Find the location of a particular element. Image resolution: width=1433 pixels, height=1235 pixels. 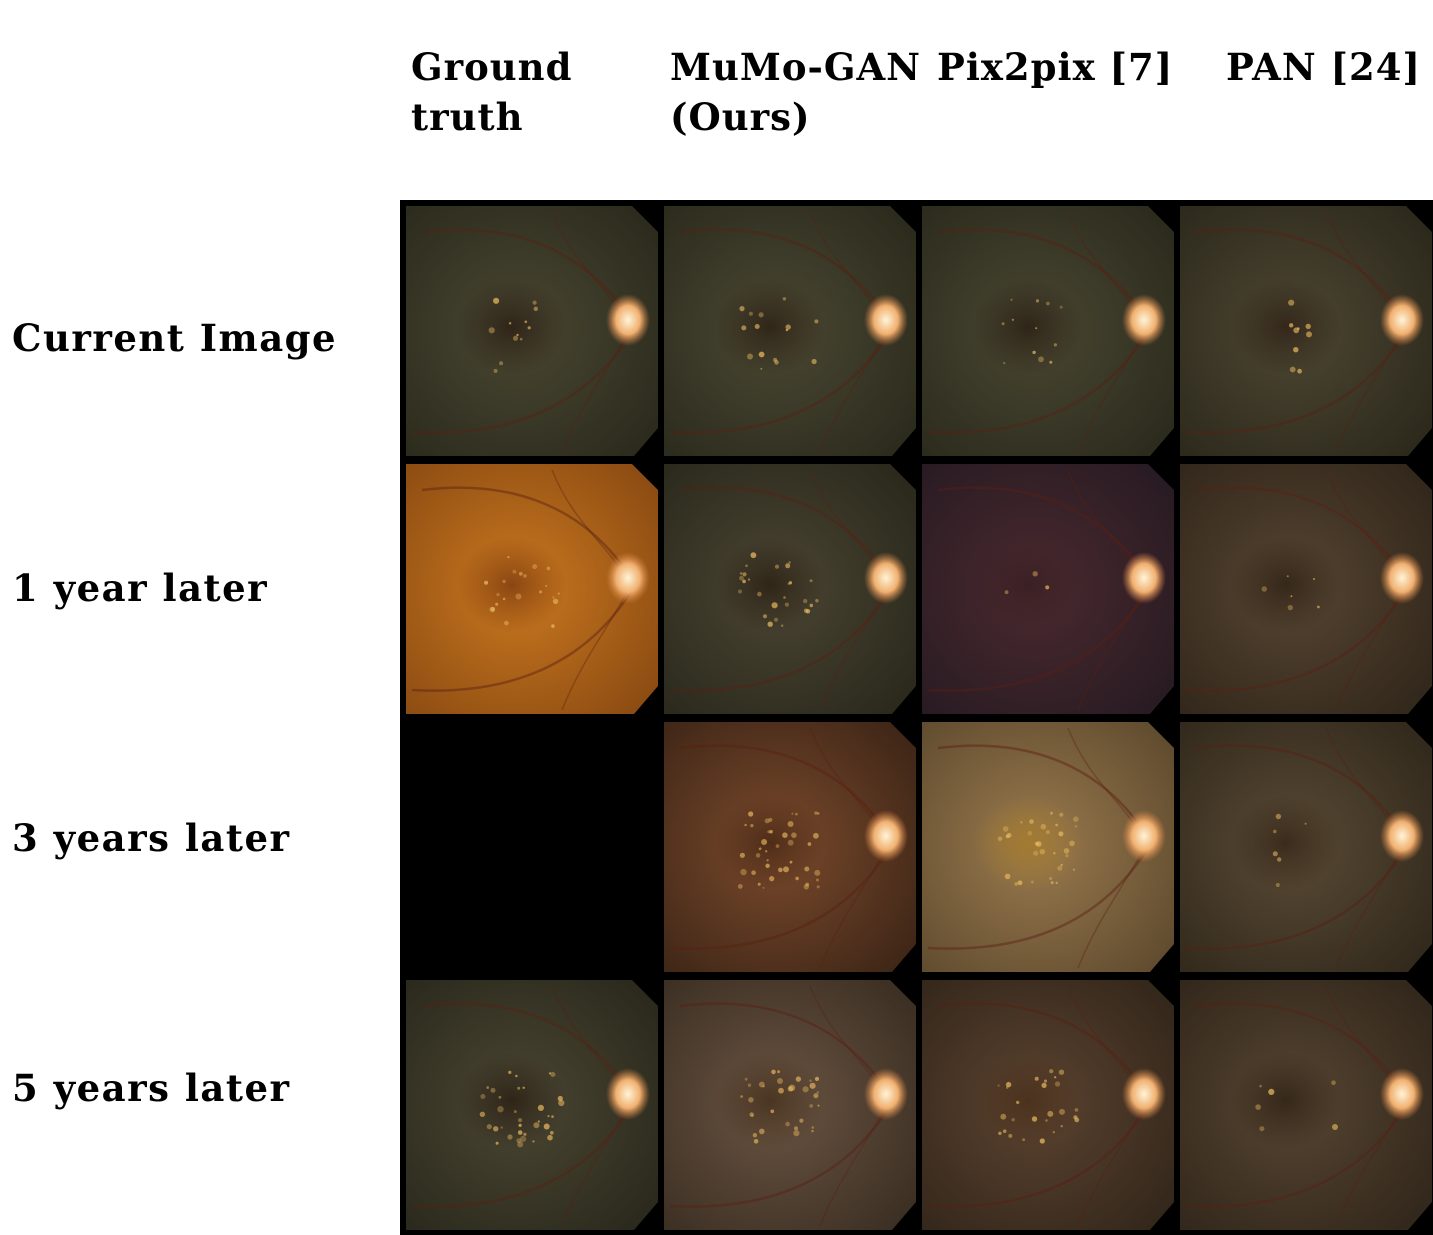

fundus-image-3-years-later-pix2pix is located at coordinates (1046, 846).